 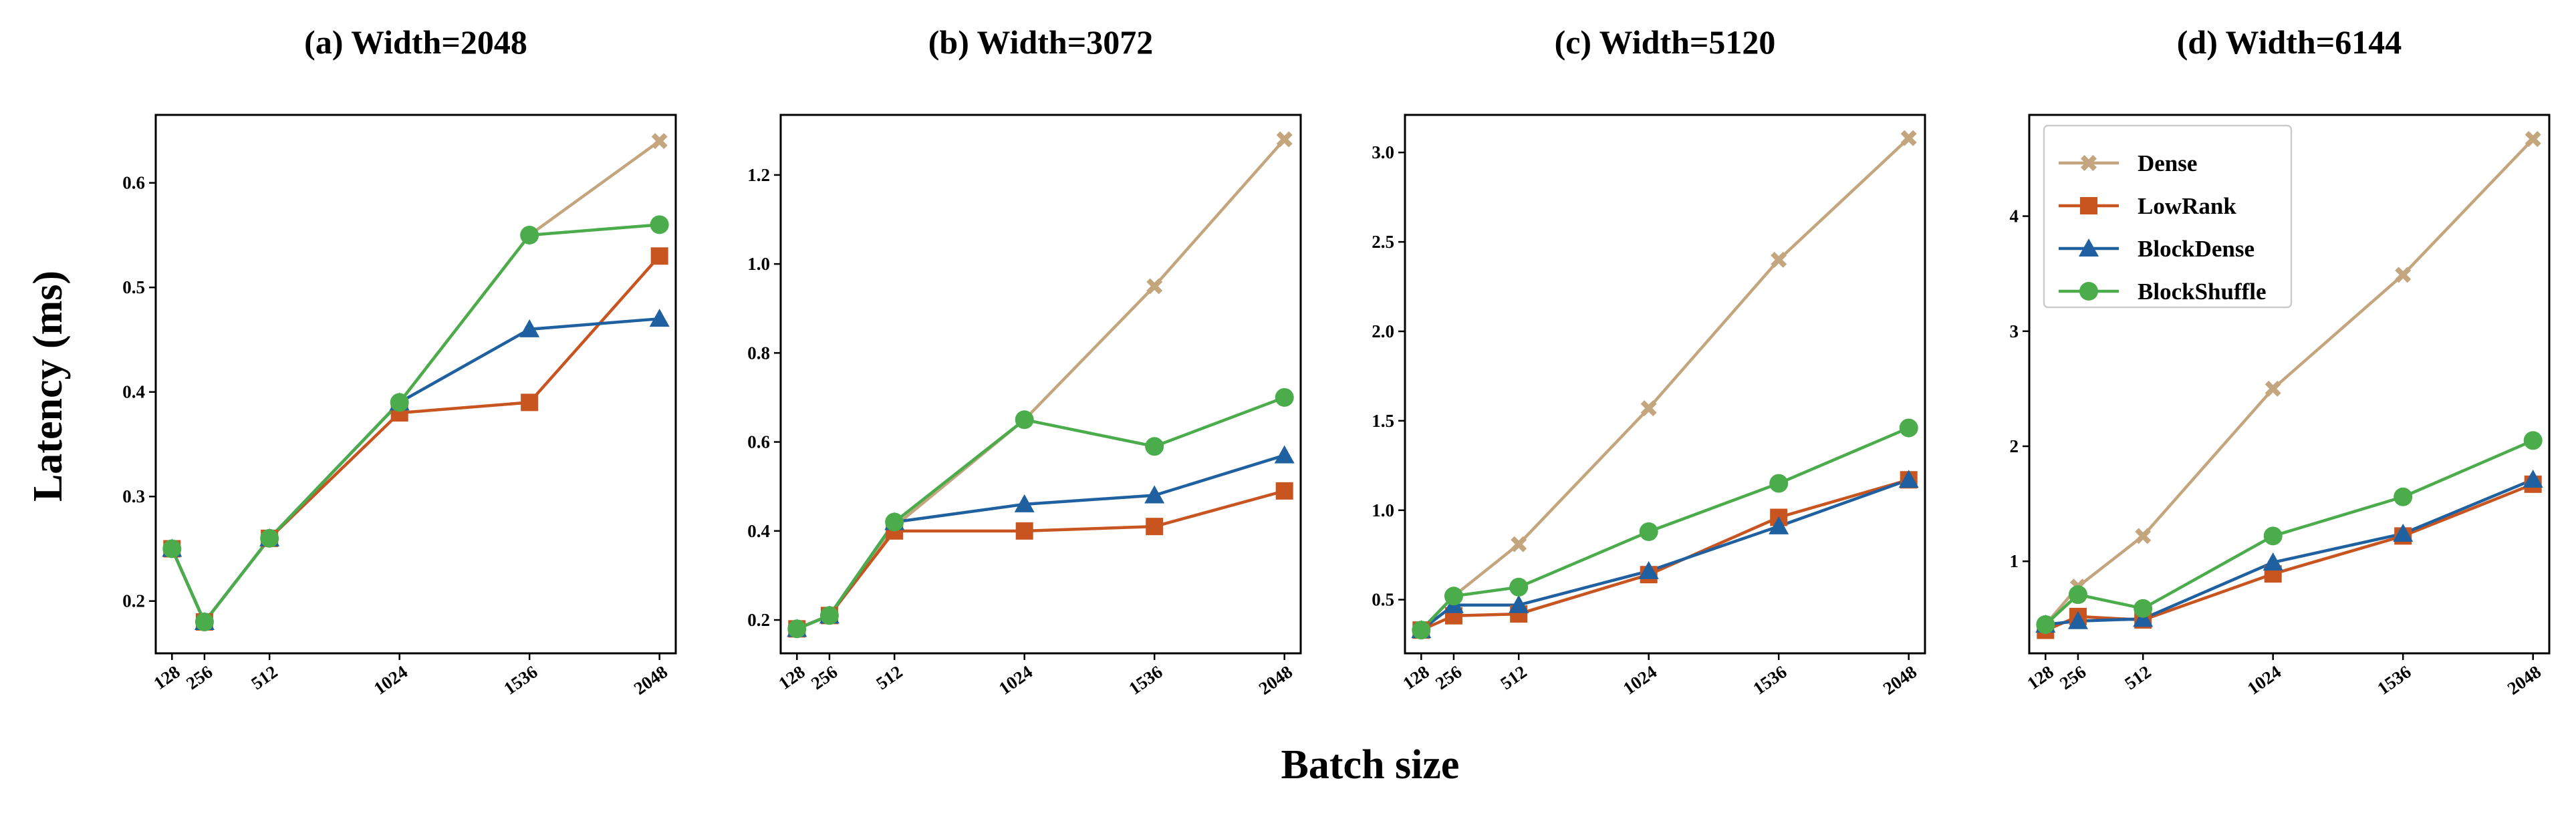 I want to click on x-axis-label: Batch size, so click(x=1370, y=765).